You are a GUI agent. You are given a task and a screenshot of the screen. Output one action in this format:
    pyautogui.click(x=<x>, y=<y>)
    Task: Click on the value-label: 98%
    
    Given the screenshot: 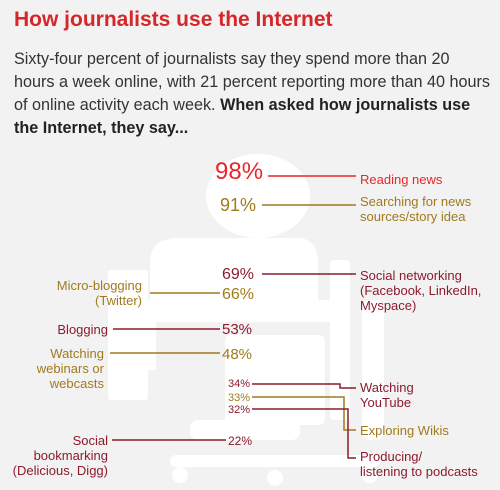 What is the action you would take?
    pyautogui.click(x=239, y=171)
    